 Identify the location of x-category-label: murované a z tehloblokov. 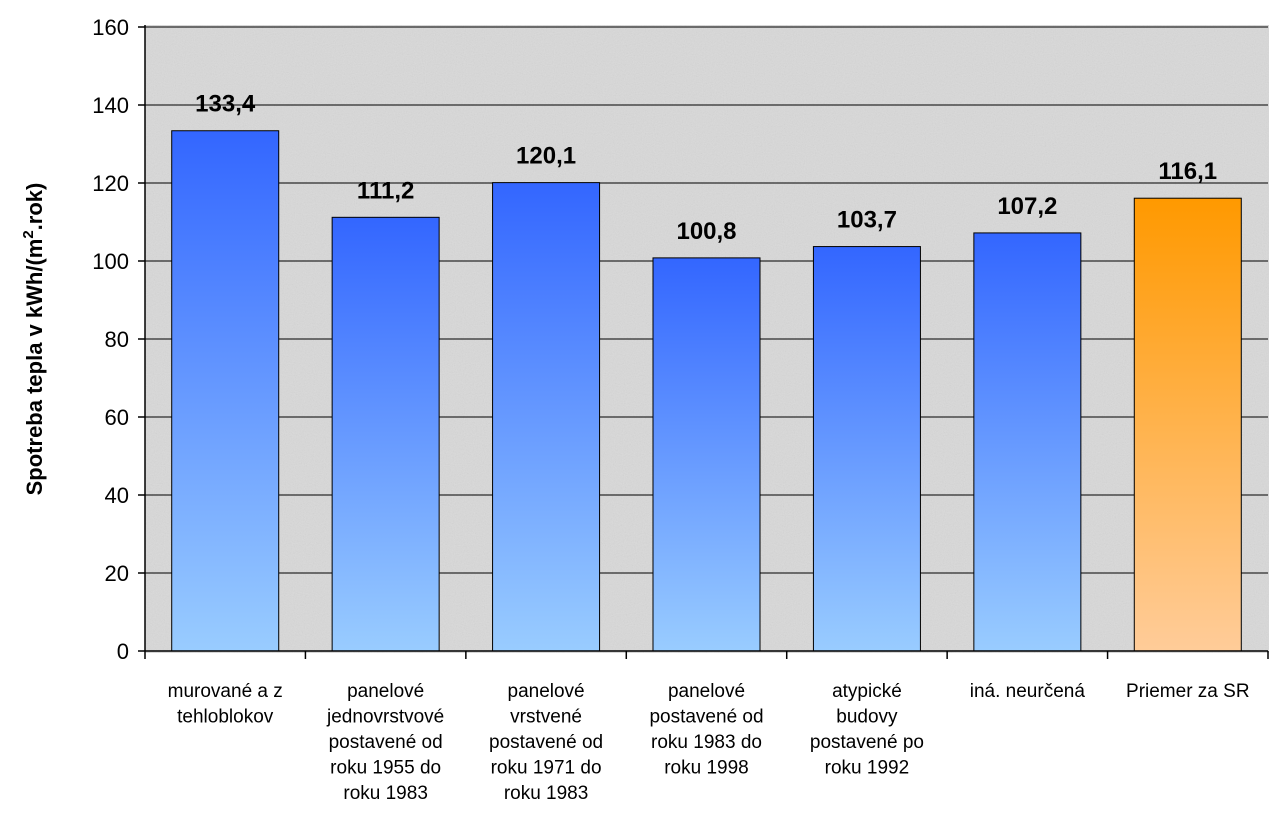
(225, 704).